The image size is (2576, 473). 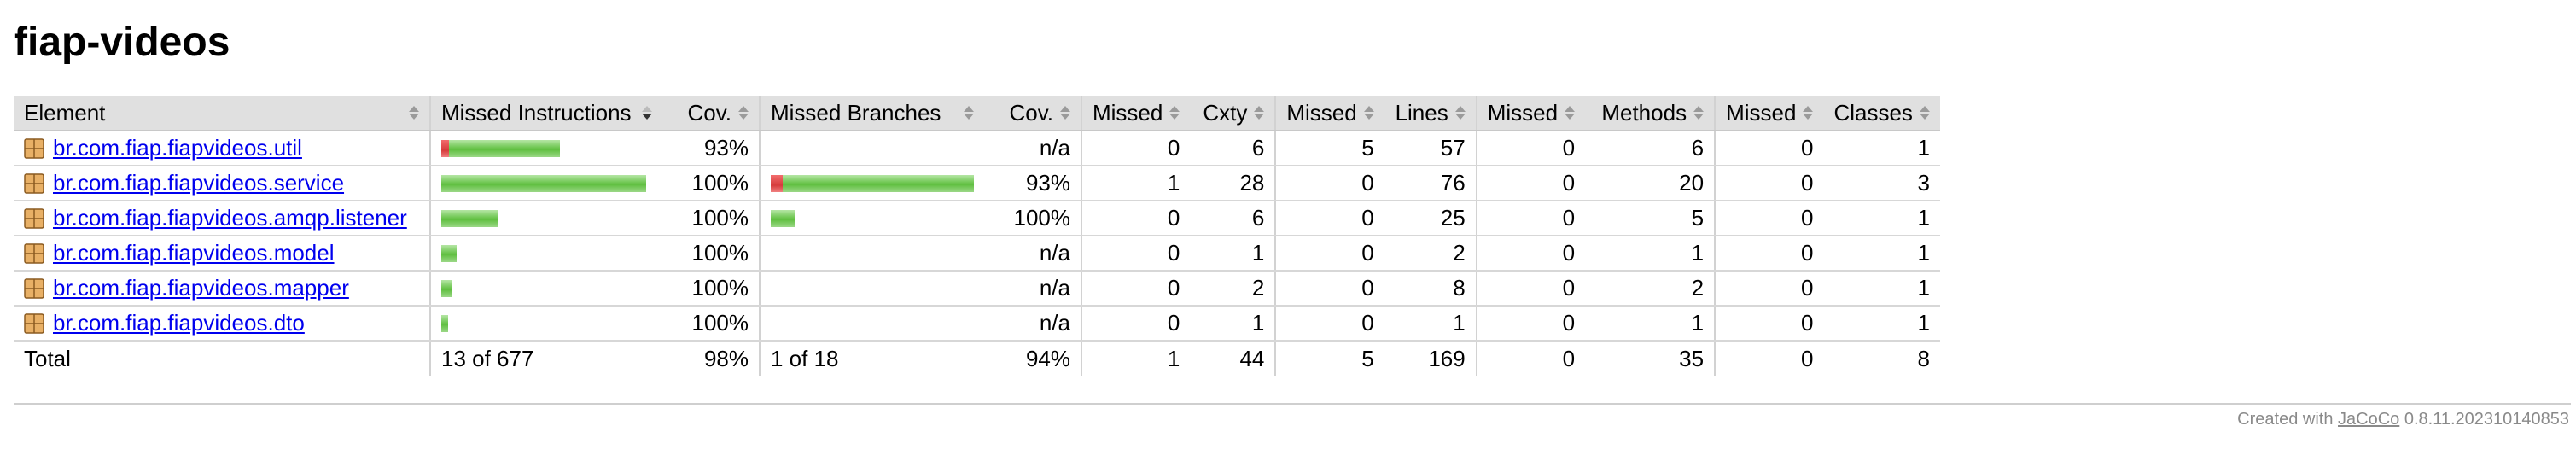 I want to click on complexity: 2, so click(x=1233, y=289).